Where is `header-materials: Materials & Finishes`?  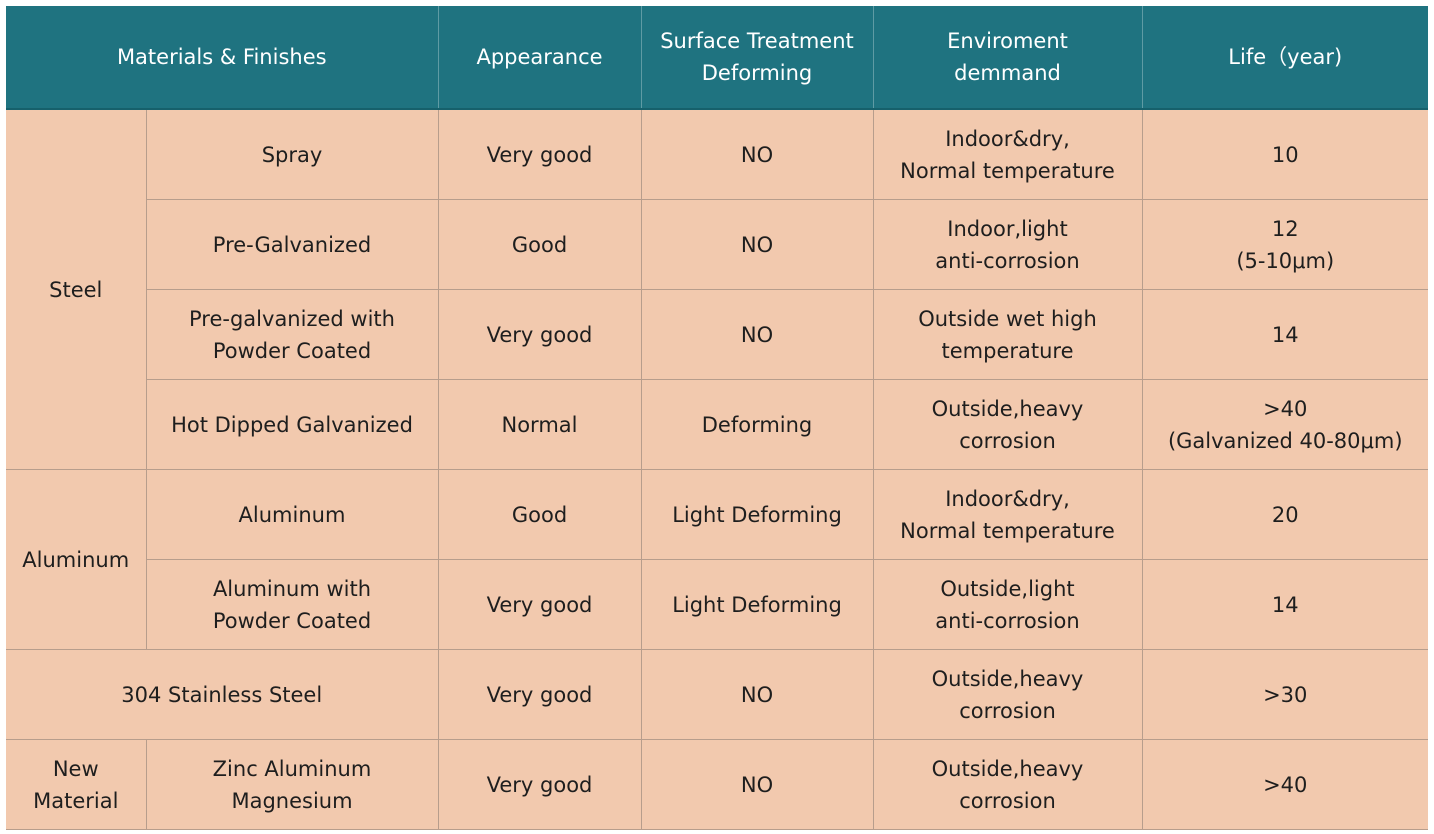
header-materials: Materials & Finishes is located at coordinates (222, 58).